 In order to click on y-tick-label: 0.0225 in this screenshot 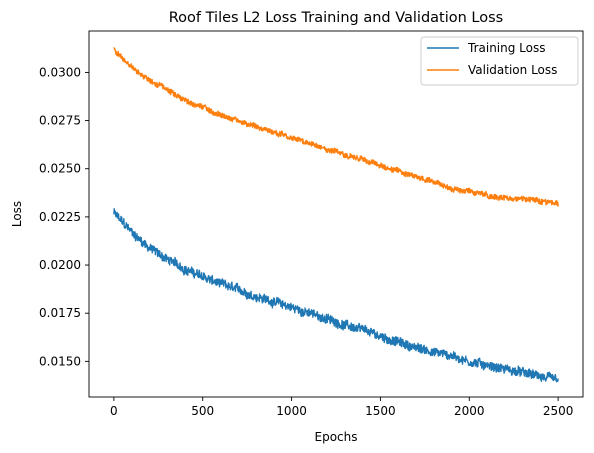, I will do `click(60, 217)`.